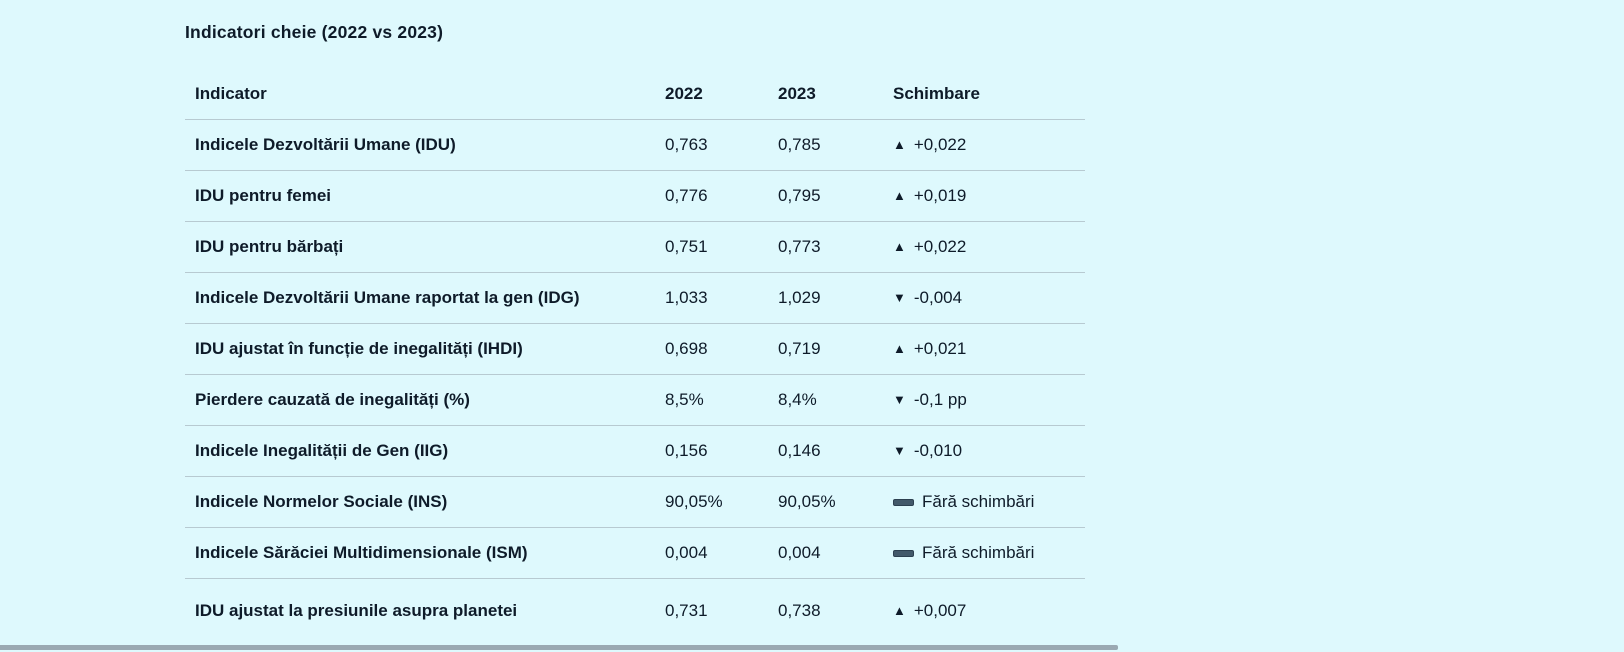 The height and width of the screenshot is (652, 1624). What do you see at coordinates (269, 246) in the screenshot?
I see `indicator-name: IDU pentru bărbați` at bounding box center [269, 246].